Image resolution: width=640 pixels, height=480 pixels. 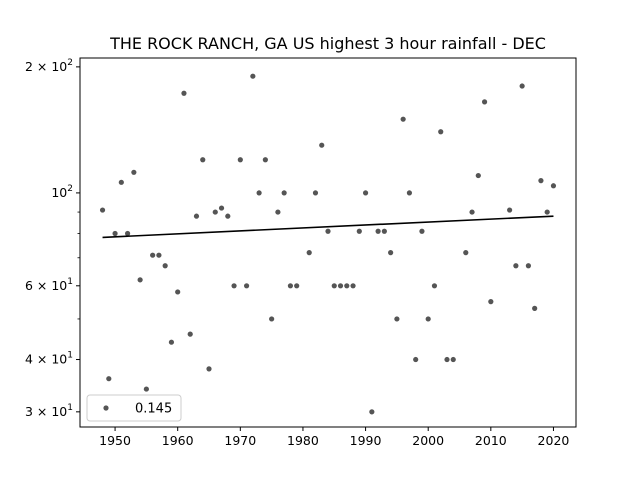 What do you see at coordinates (115, 440) in the screenshot?
I see `x-tick-label: 1950` at bounding box center [115, 440].